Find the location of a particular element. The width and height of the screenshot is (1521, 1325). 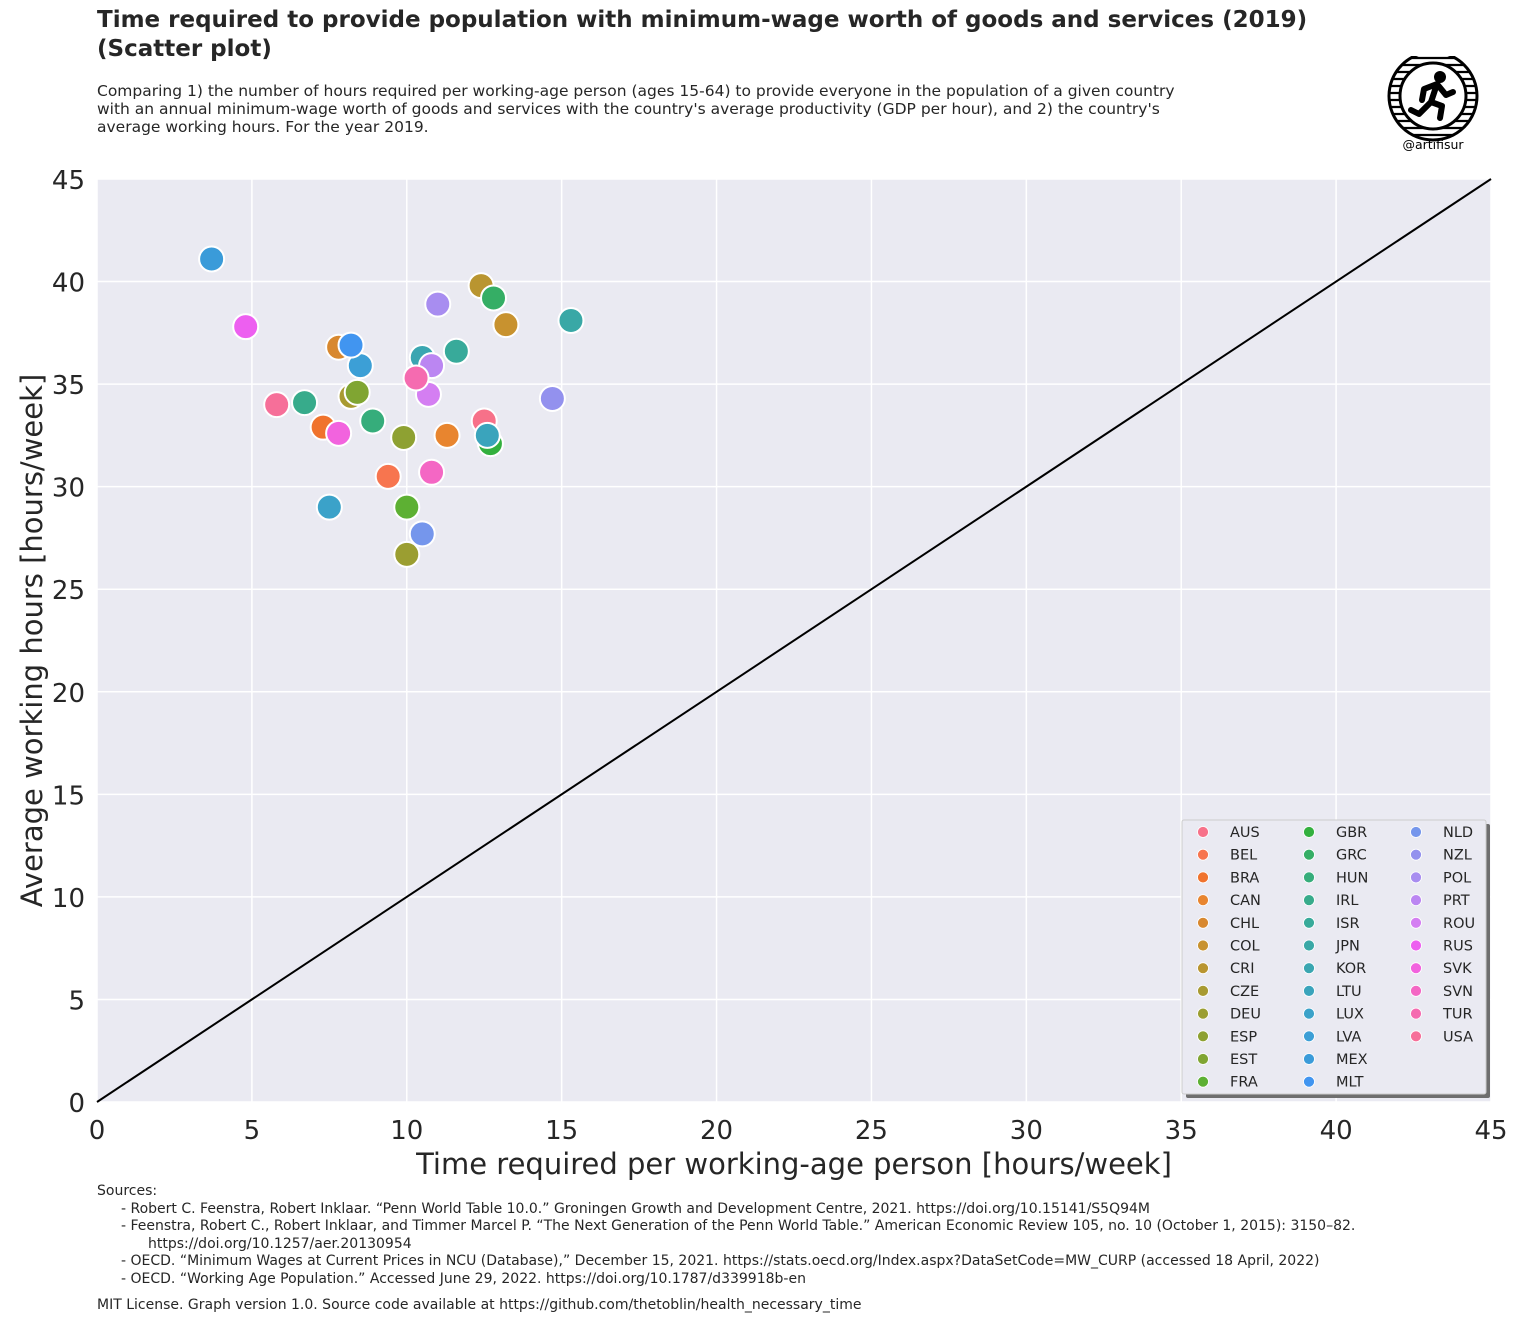

legend-label: IRL is located at coordinates (1347, 901).